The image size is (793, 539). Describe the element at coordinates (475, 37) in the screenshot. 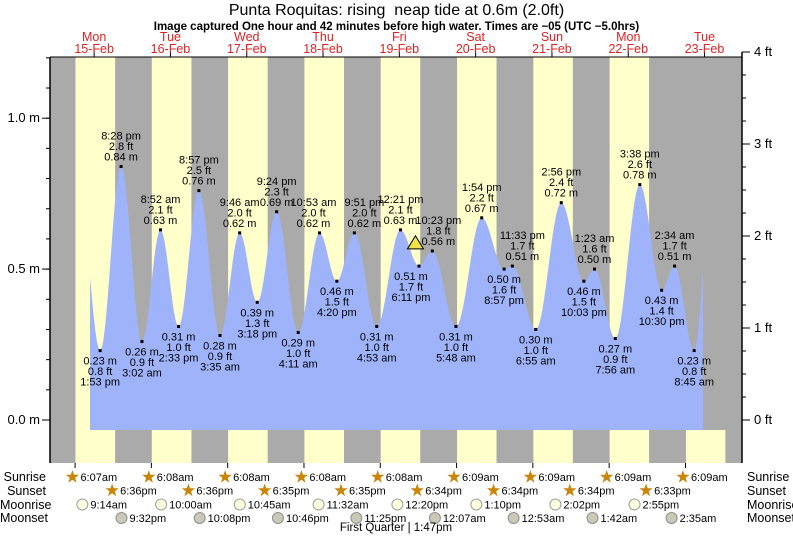

I see `day-weekday-label: Sat` at that location.